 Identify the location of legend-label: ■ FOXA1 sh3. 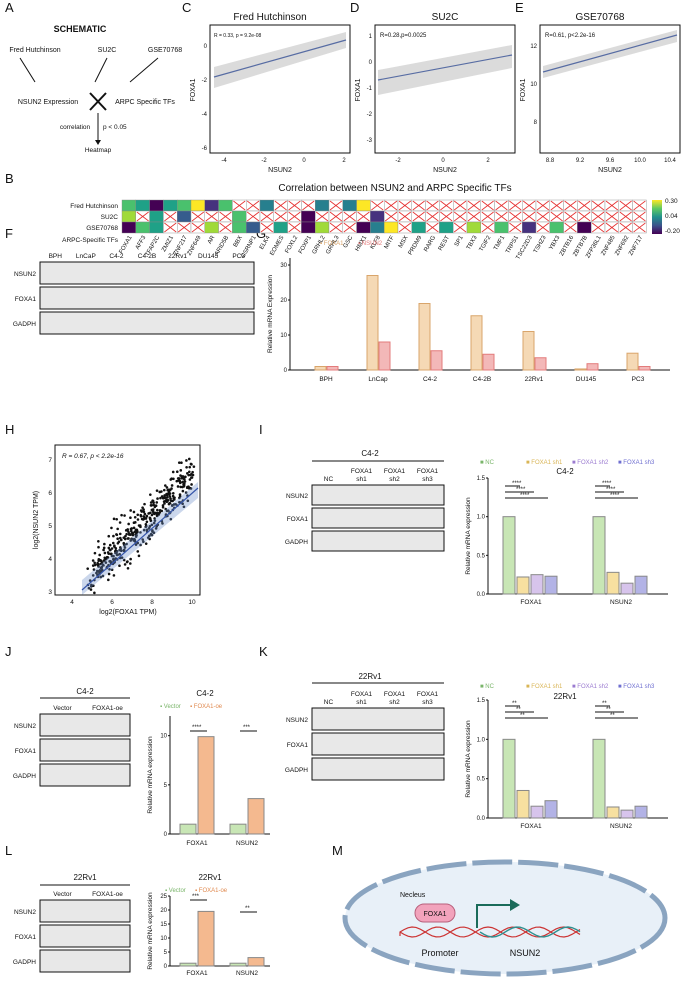
(636, 463).